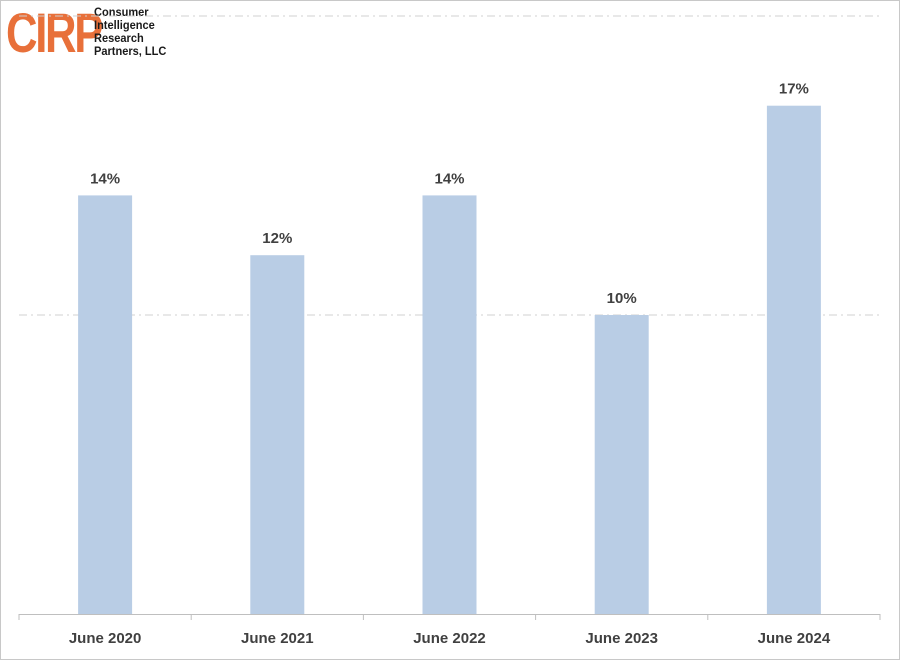 Image resolution: width=900 pixels, height=660 pixels. What do you see at coordinates (449, 638) in the screenshot?
I see `x-tick-label-3: June 2022` at bounding box center [449, 638].